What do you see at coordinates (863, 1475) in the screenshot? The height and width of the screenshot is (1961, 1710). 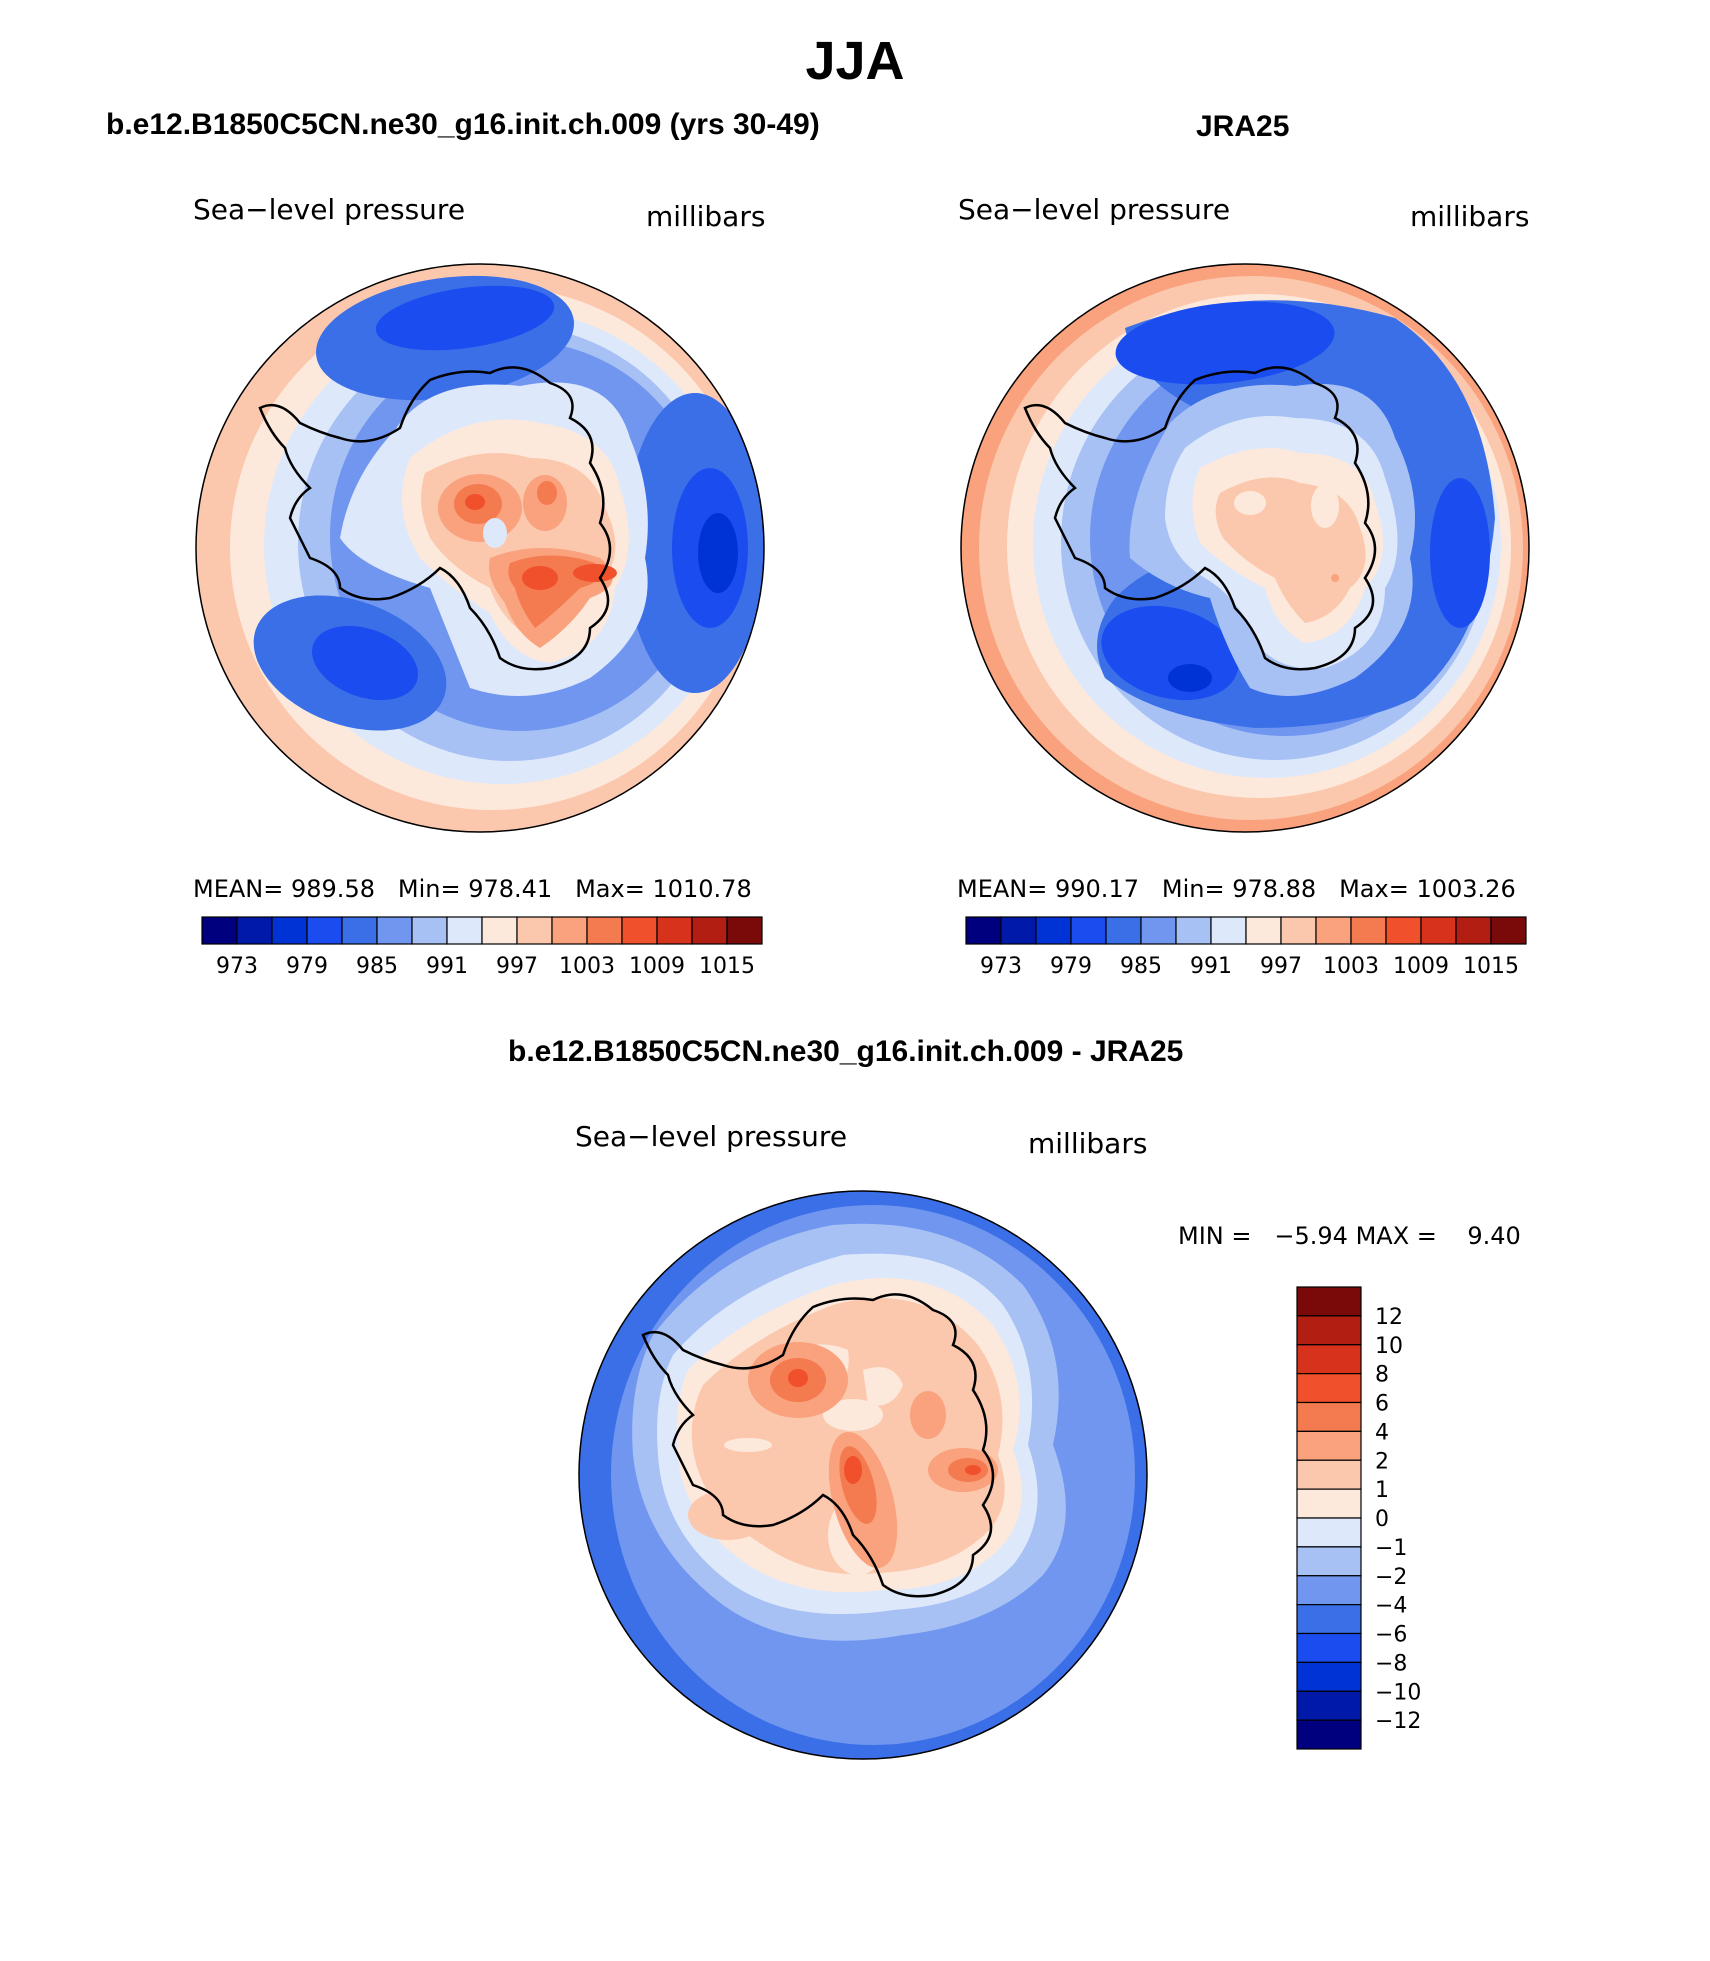 I see `panel-3-map` at bounding box center [863, 1475].